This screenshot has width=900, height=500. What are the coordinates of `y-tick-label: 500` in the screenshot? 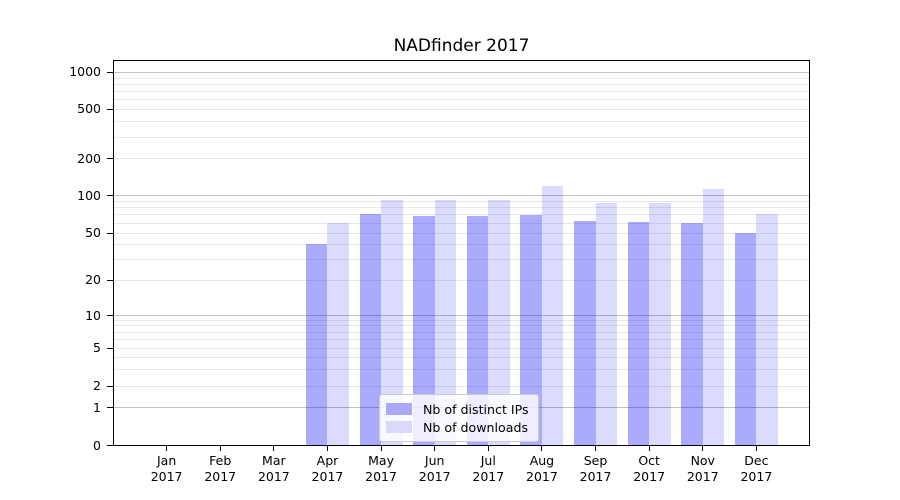 It's located at (89, 109).